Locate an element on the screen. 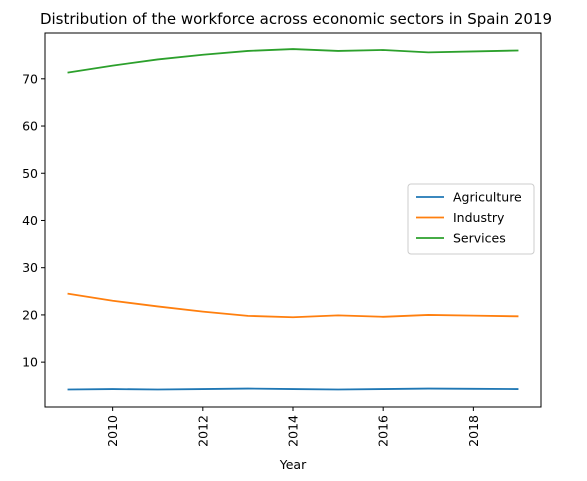 The width and height of the screenshot is (587, 481). y-tick-label: 50 is located at coordinates (30, 173).